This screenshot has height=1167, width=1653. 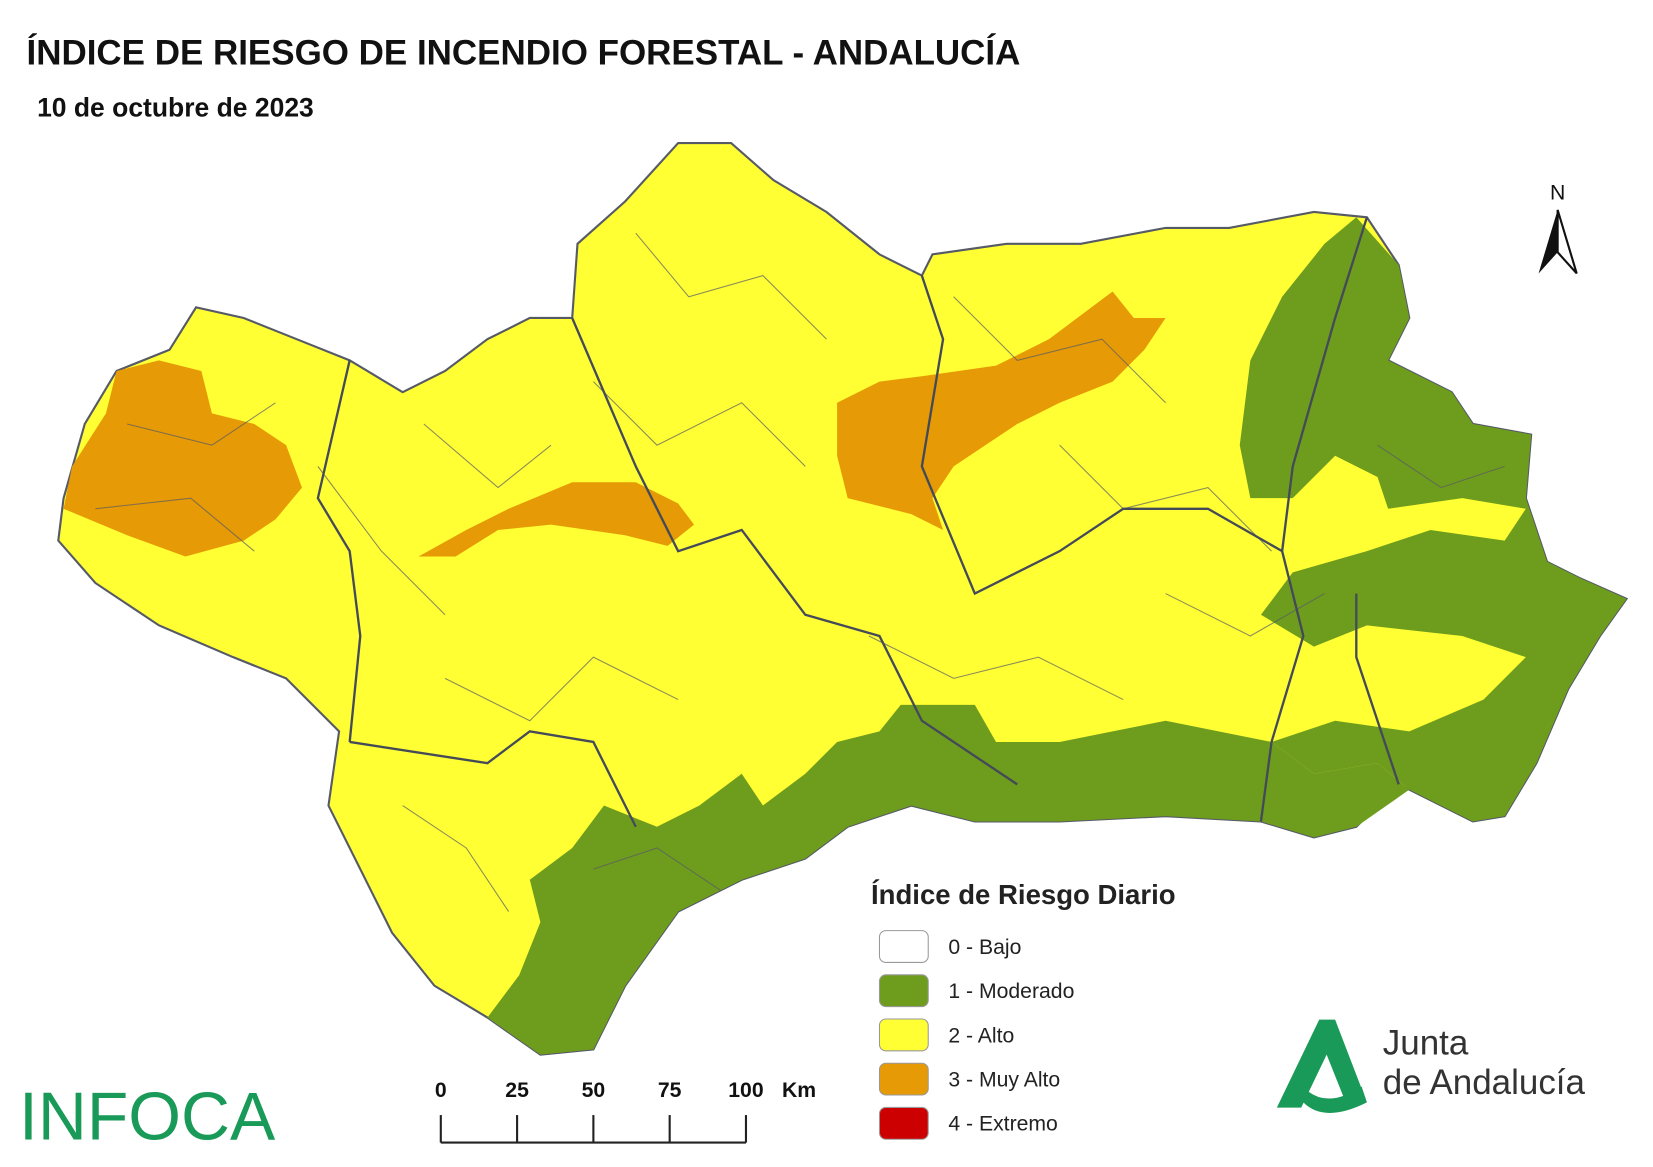 What do you see at coordinates (1023, 894) in the screenshot?
I see `legend-title: Índice de Riesgo Diario` at bounding box center [1023, 894].